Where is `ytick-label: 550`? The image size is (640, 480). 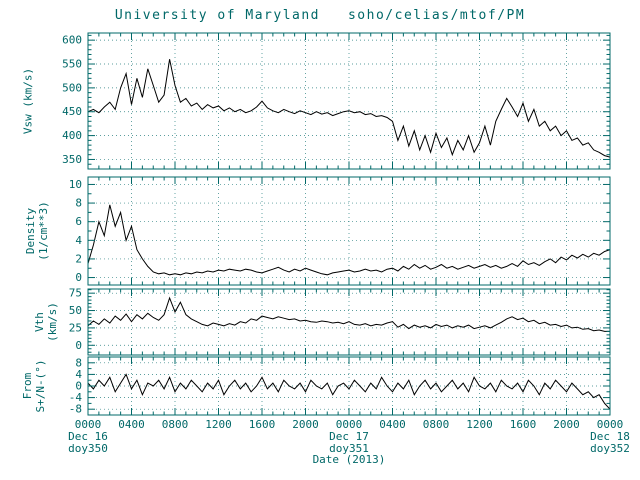 ytick-label: 550 is located at coordinates (72, 64).